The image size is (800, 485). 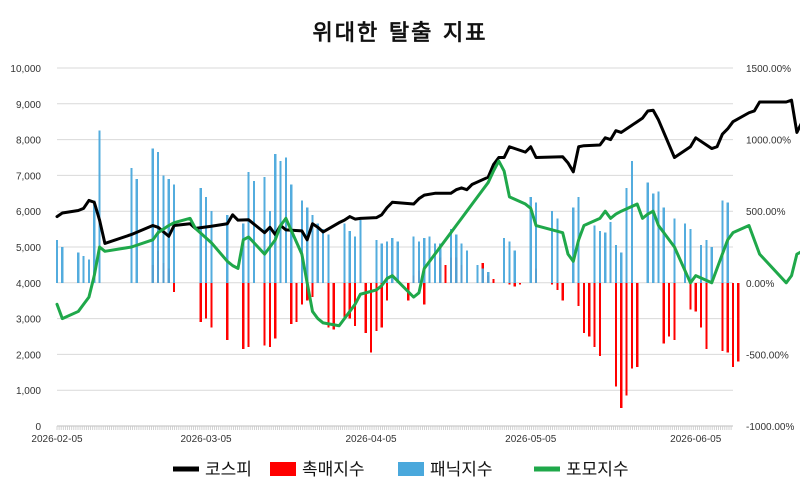 I want to click on legend-label: 포모지수, so click(x=597, y=470).